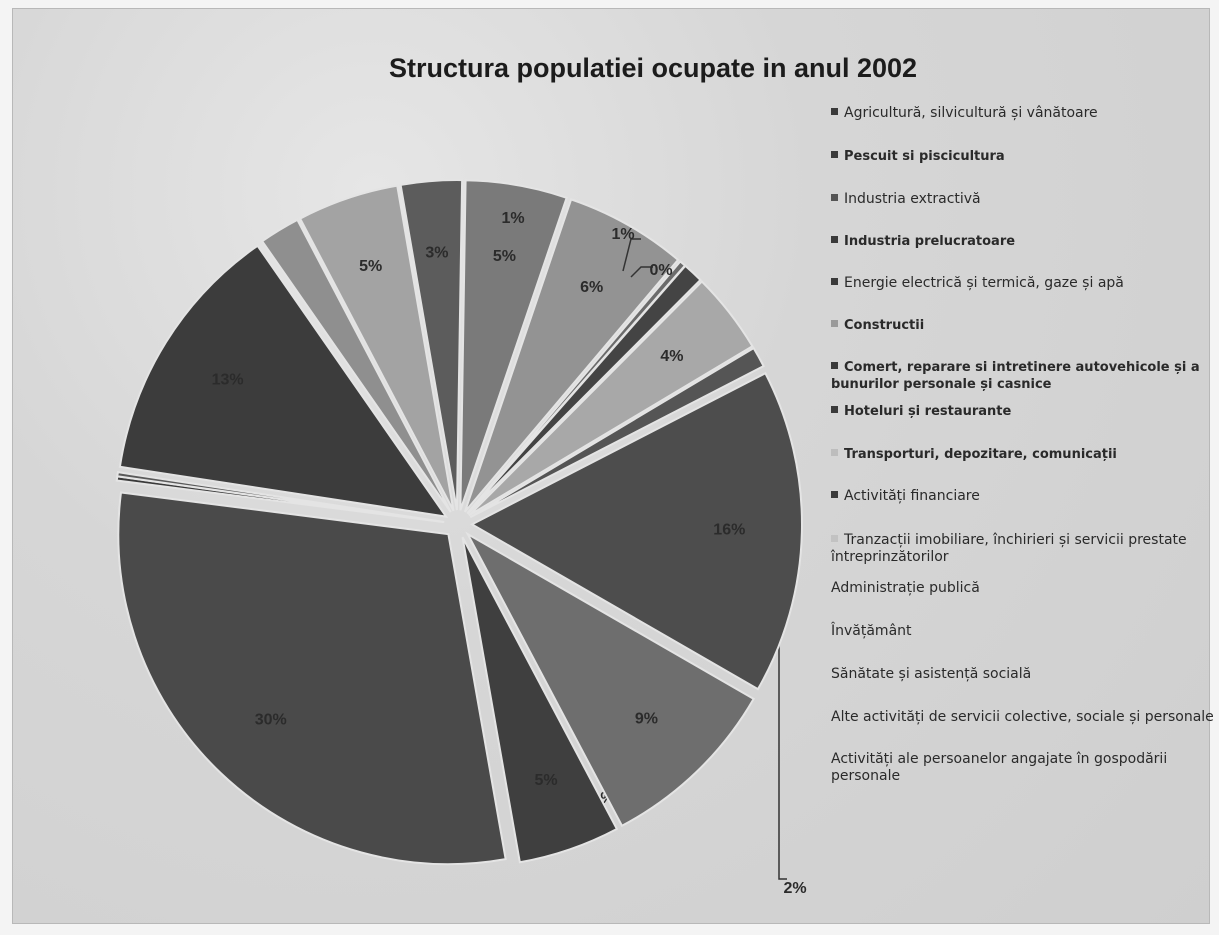  Describe the element at coordinates (729, 530) in the screenshot. I see `slice-label: 16%` at that location.